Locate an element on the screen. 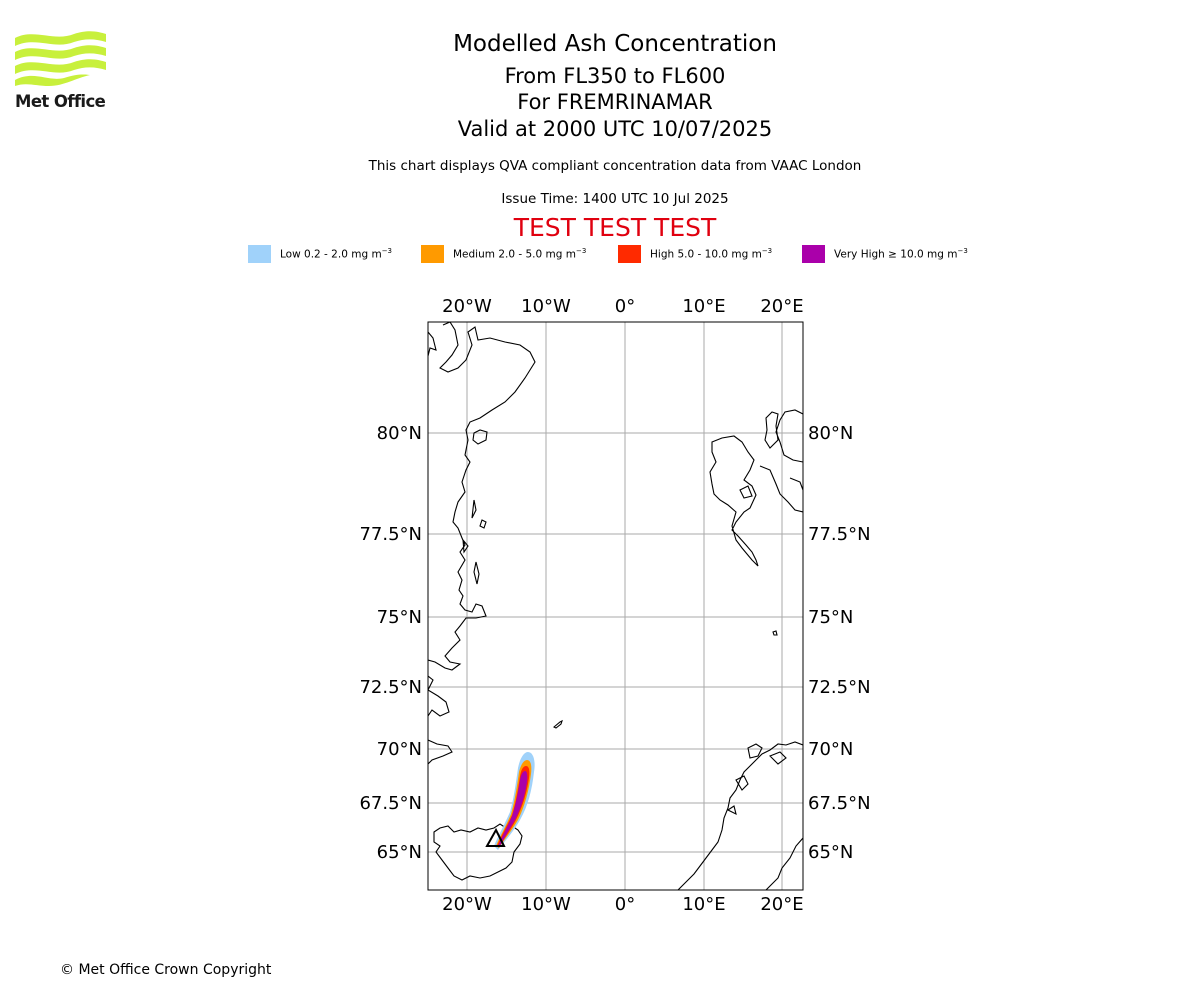  met-office-logo is located at coordinates (60, 58).